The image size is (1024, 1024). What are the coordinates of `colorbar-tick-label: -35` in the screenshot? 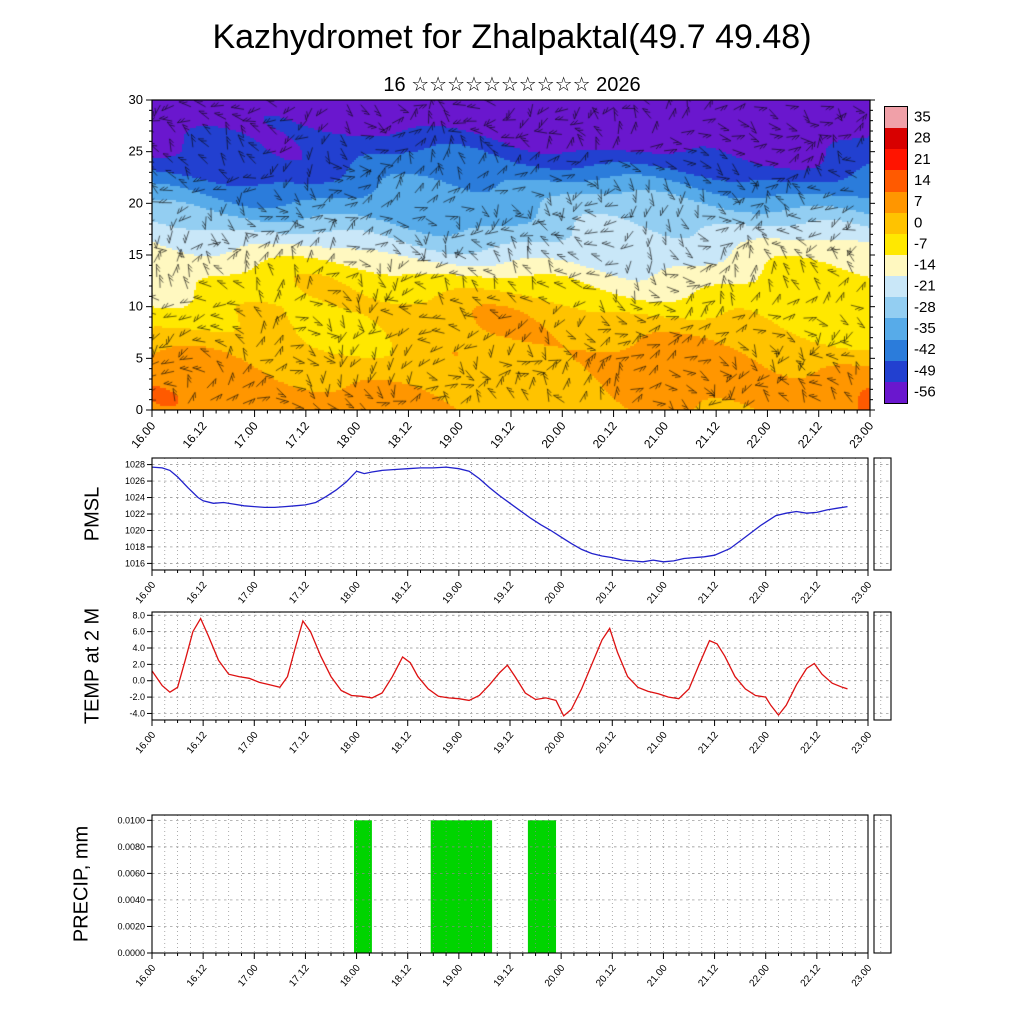 It's located at (925, 328).